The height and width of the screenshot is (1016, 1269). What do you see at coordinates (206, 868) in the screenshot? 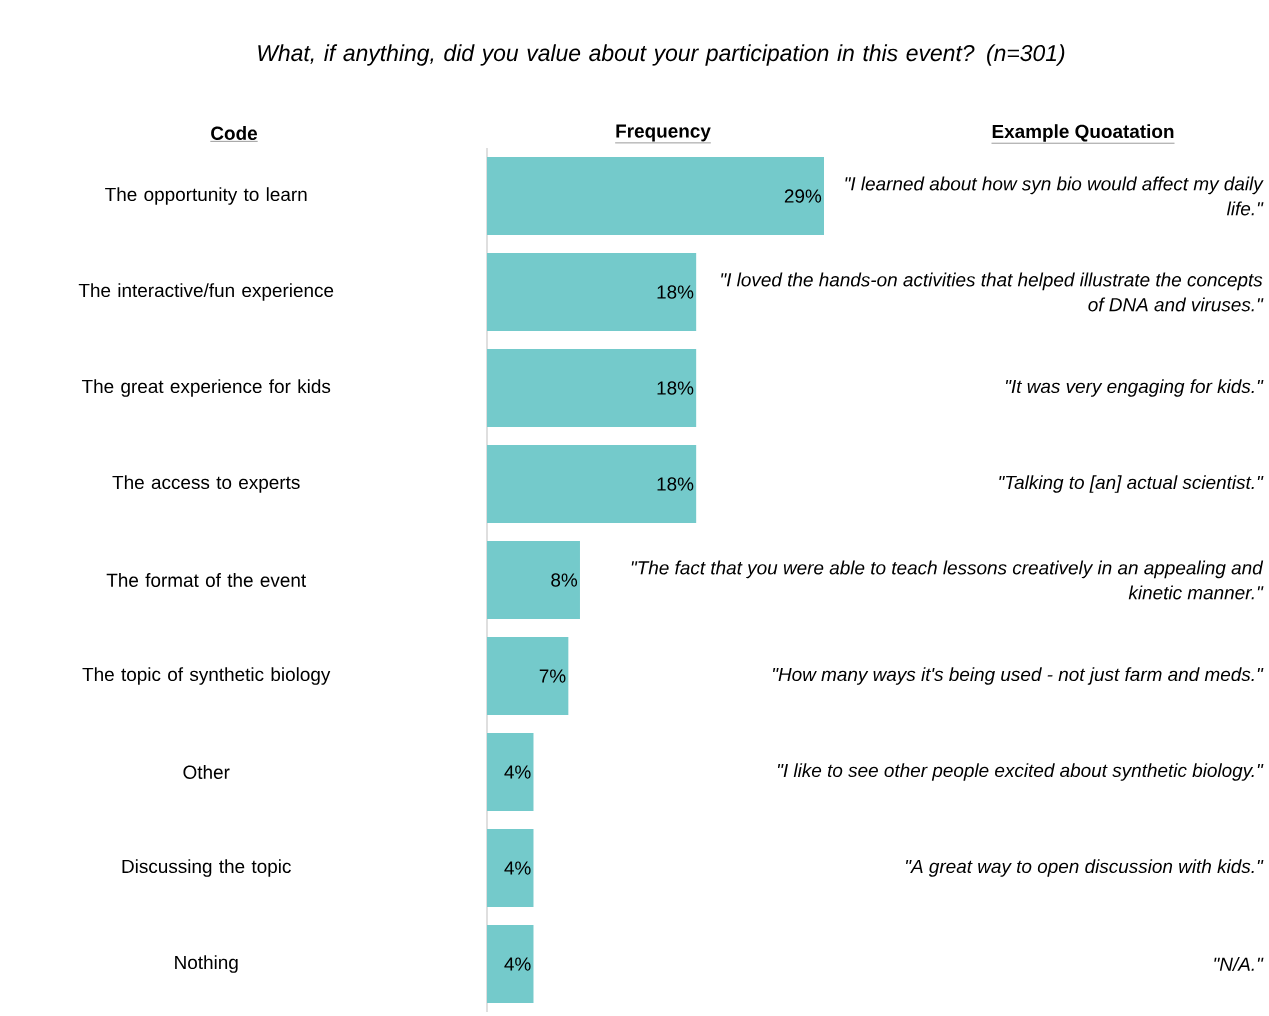
I see `y-tick-label: Discussing the topic` at bounding box center [206, 868].